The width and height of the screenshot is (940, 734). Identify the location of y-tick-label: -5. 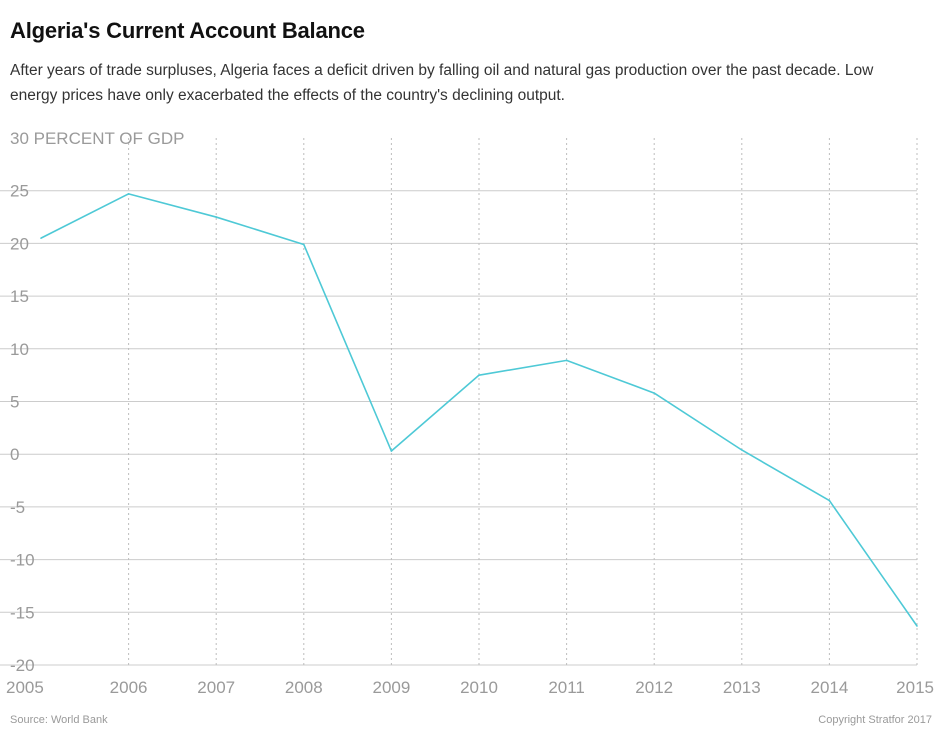
(17, 507).